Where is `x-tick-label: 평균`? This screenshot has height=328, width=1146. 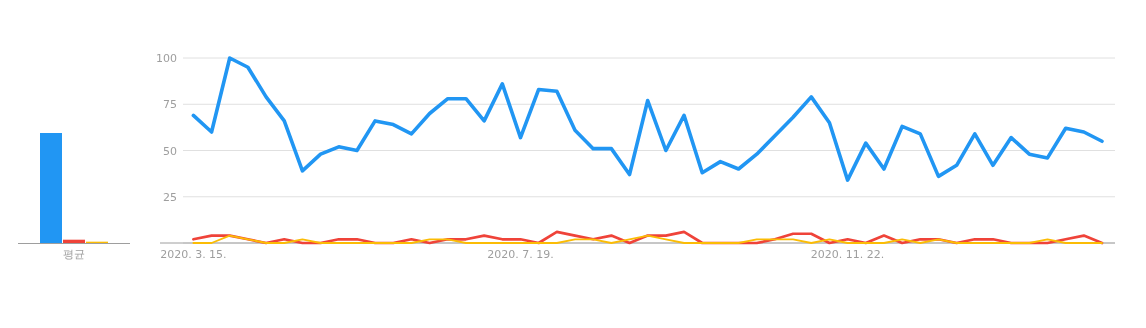
x-tick-label: 평균 is located at coordinates (74, 254).